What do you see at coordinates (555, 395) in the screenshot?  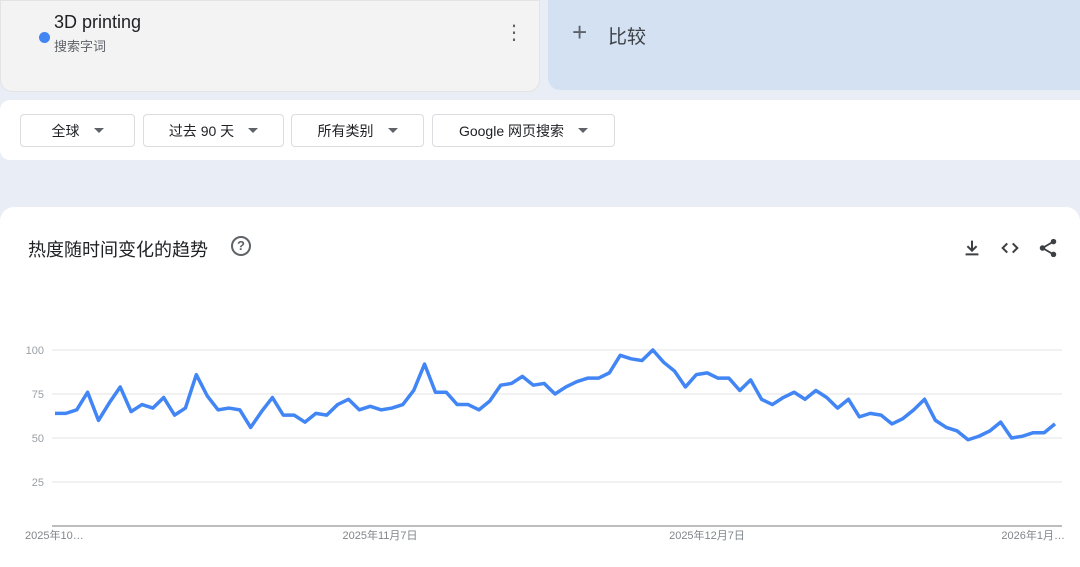 I see `series-line` at bounding box center [555, 395].